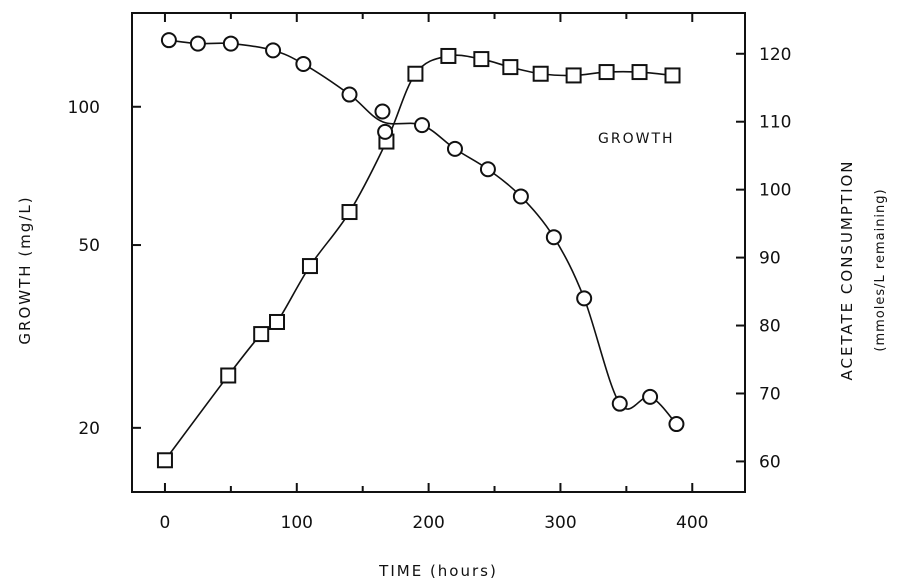 This screenshot has height=583, width=898. I want to click on x-tick-label: 200, so click(428, 523).